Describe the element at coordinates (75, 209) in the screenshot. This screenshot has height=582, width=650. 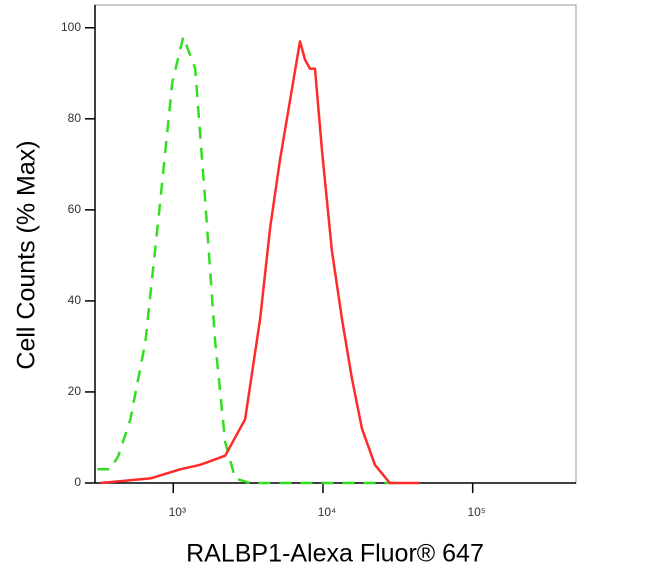
I see `y-tick-label: 60` at that location.